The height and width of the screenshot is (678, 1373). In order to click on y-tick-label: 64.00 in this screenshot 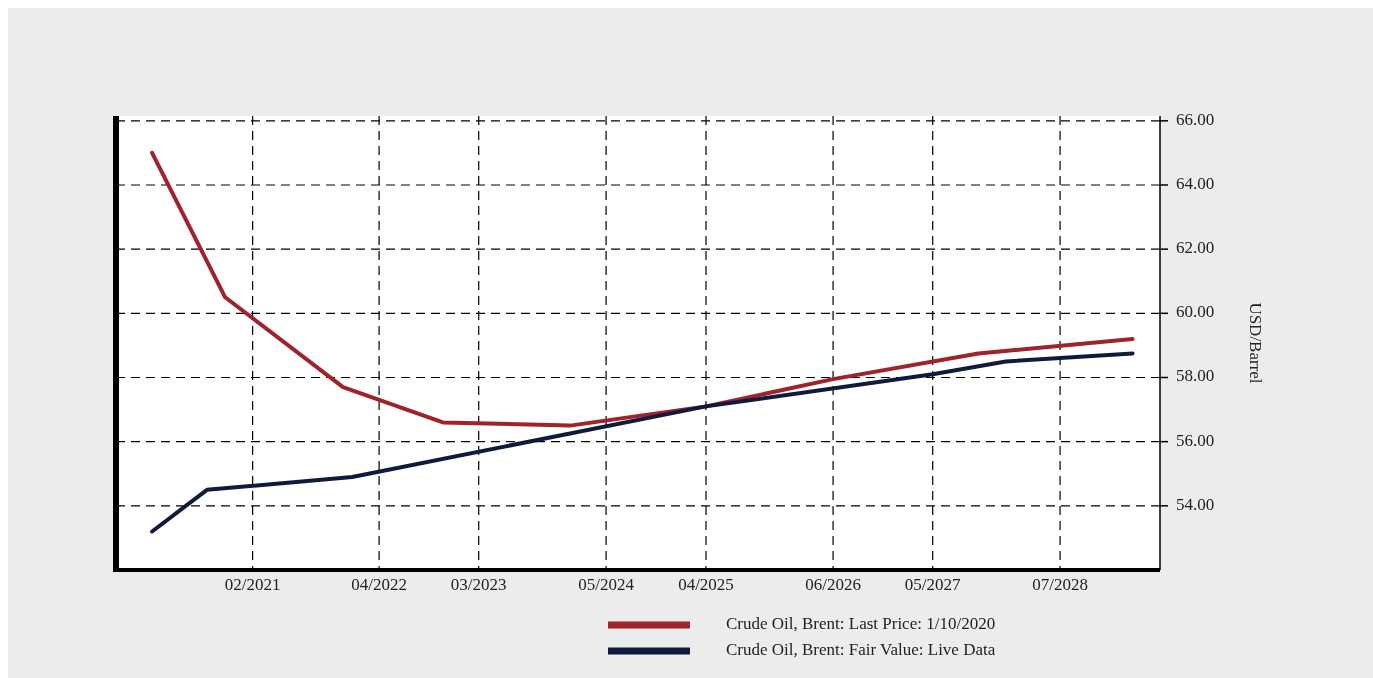, I will do `click(1195, 183)`.